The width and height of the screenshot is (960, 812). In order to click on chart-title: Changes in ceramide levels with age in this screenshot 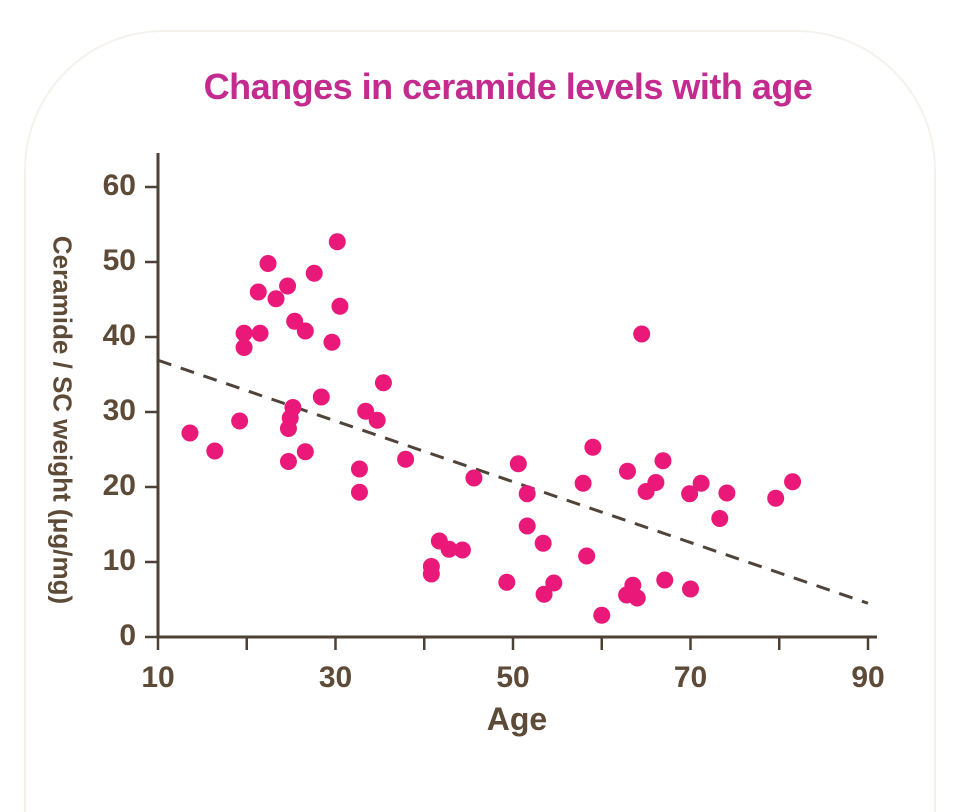, I will do `click(508, 86)`.